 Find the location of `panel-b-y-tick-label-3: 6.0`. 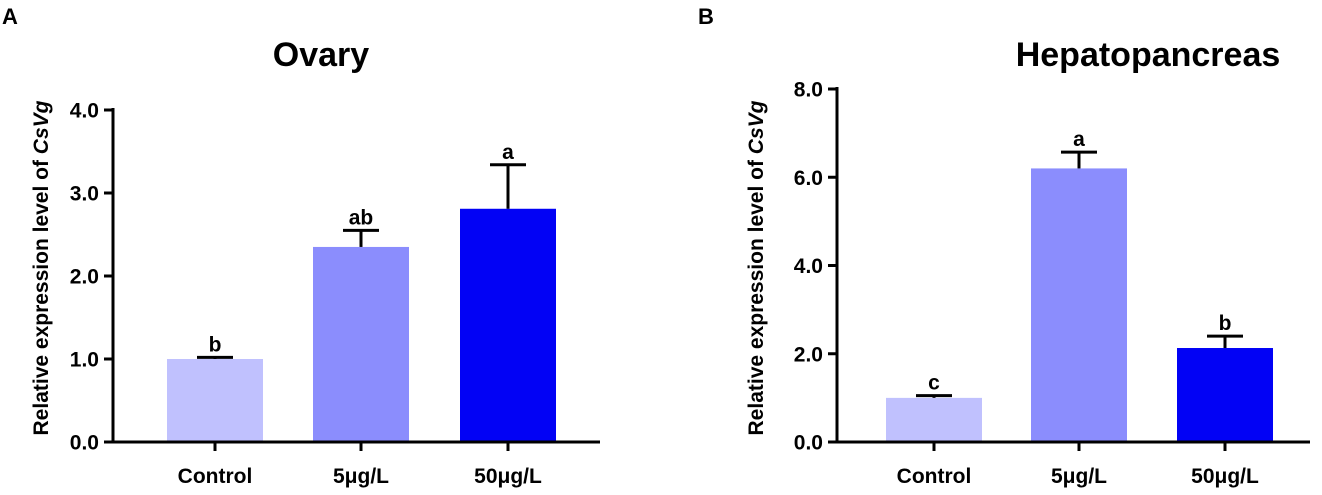

panel-b-y-tick-label-3: 6.0 is located at coordinates (808, 178).